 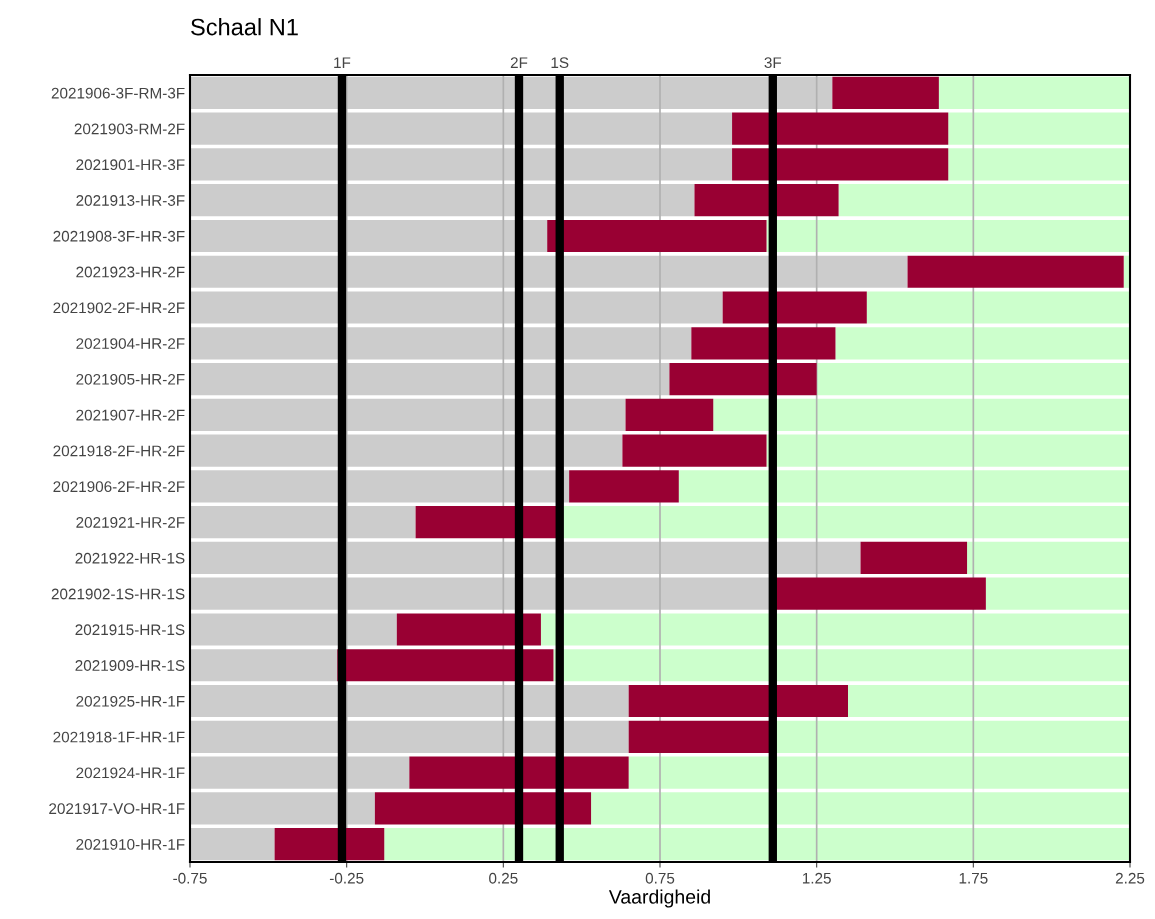 I want to click on y-tick-label: 2021901-HR-3F, so click(x=130, y=165).